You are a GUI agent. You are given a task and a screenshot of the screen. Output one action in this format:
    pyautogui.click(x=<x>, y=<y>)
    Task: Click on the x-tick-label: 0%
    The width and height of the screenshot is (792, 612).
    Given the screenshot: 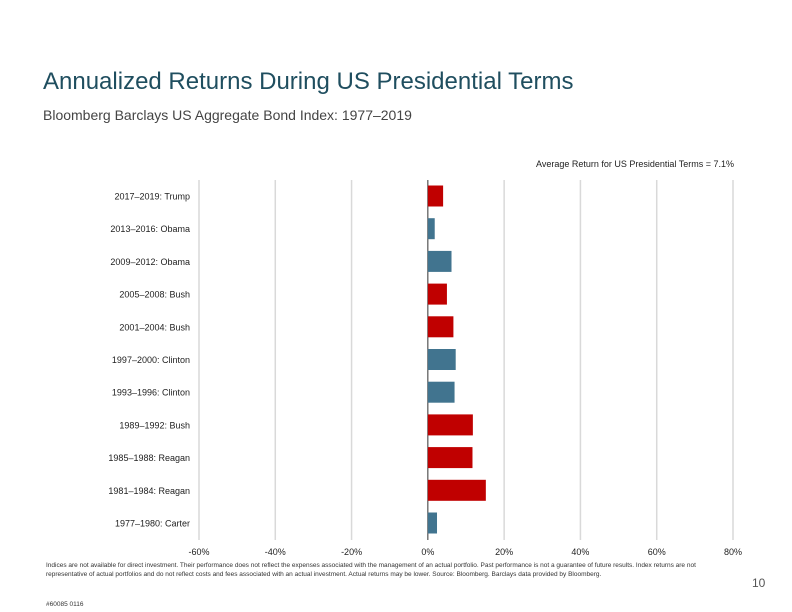 What is the action you would take?
    pyautogui.click(x=427, y=552)
    